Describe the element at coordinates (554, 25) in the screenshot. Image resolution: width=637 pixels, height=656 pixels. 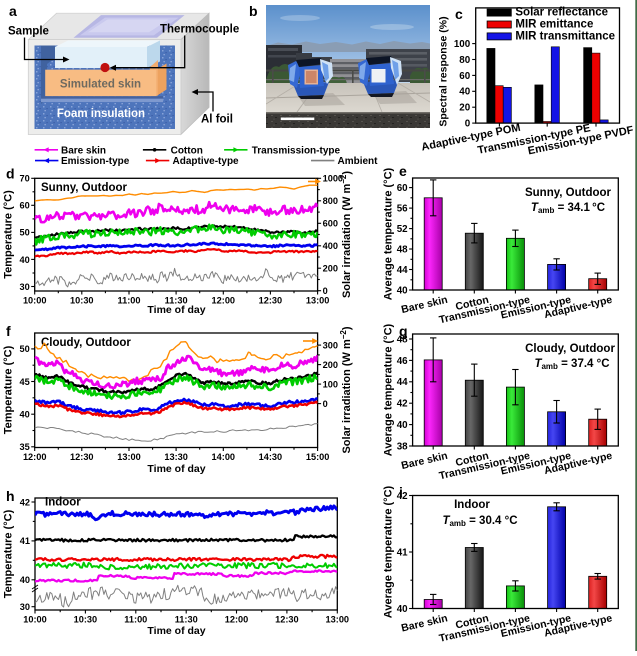
I see `svg-text: MIR emittance` at that location.